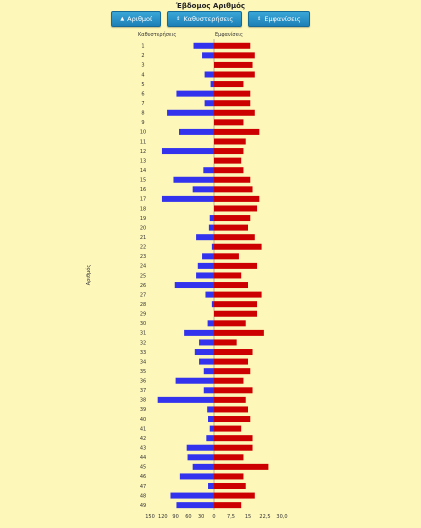  I want to click on category-label: 31, so click(143, 334).